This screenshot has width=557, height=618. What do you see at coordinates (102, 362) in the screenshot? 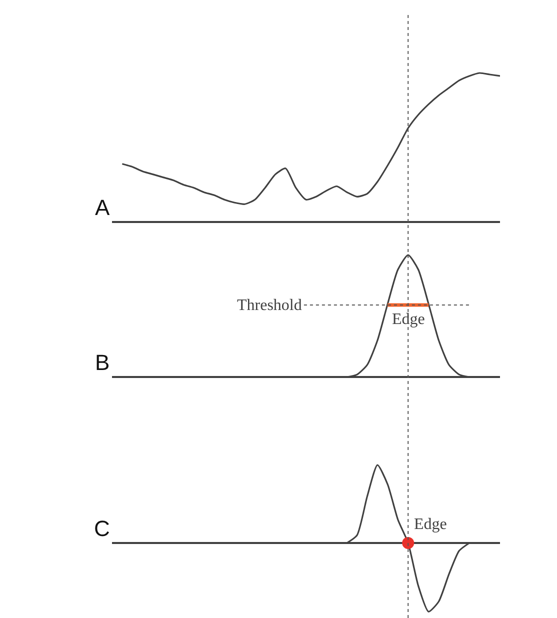
I see `text: B` at bounding box center [102, 362].